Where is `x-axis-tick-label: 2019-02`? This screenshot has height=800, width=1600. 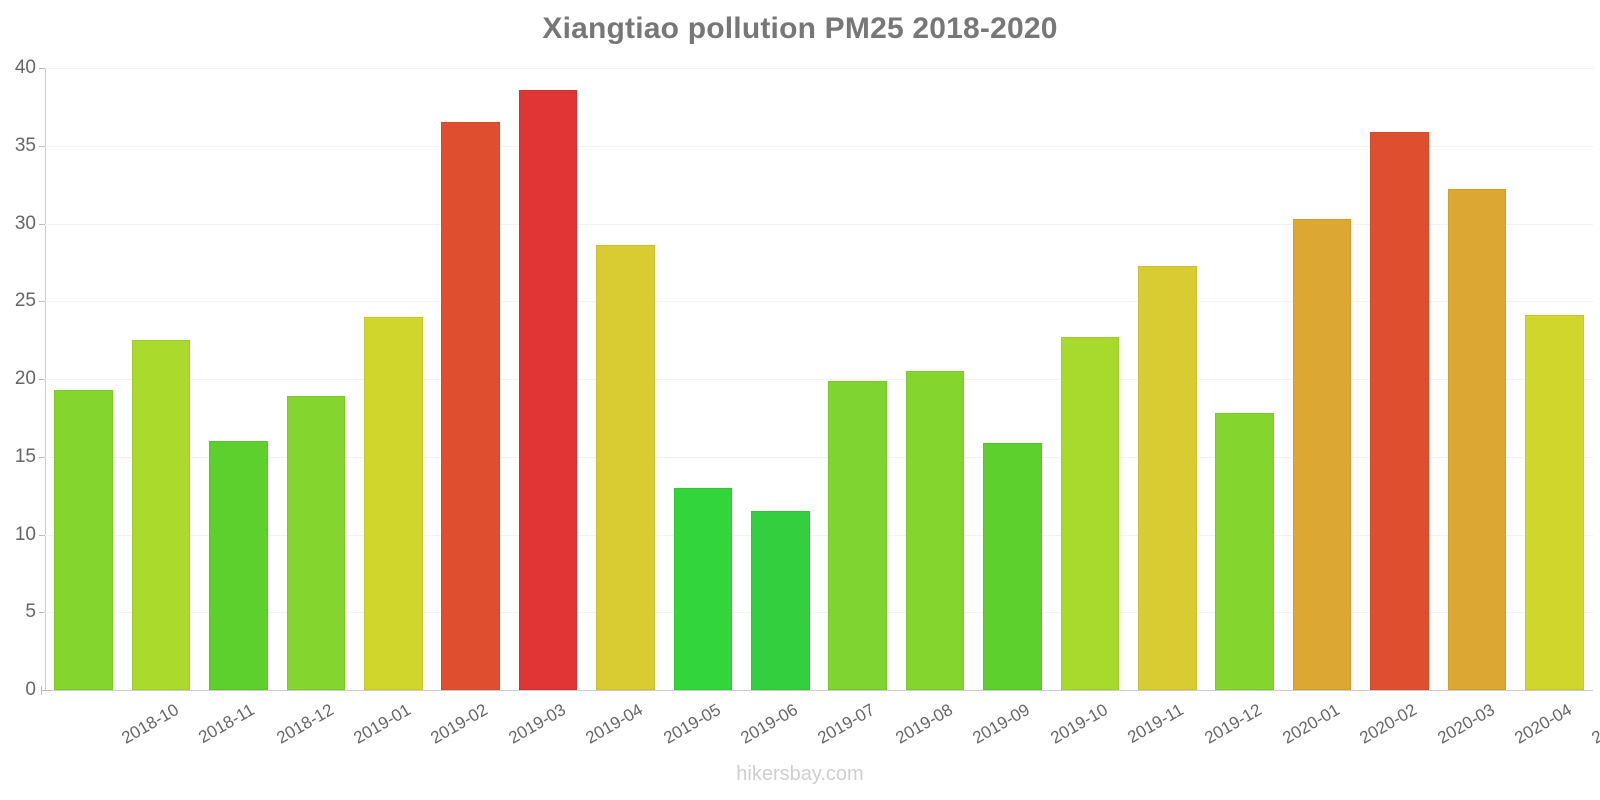 x-axis-tick-label: 2019-02 is located at coordinates (459, 724).